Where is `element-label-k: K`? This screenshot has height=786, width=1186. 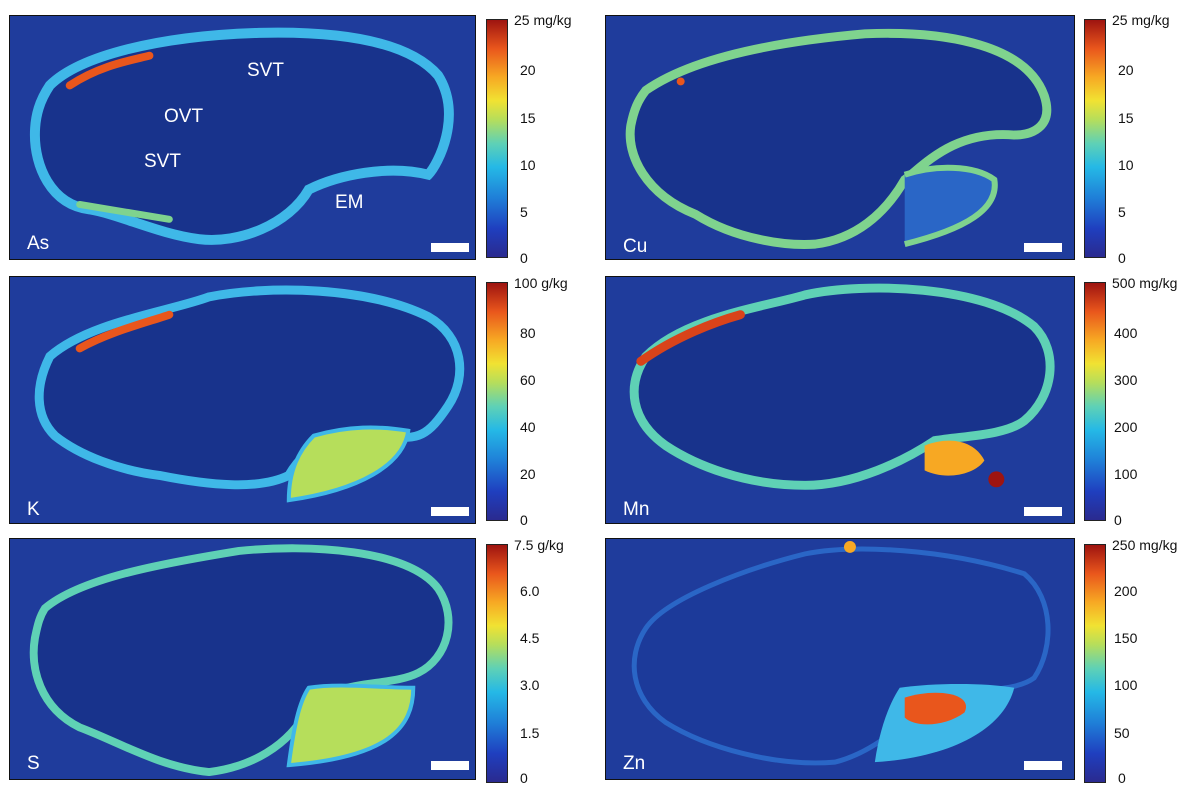
element-label-k: K is located at coordinates (33, 509).